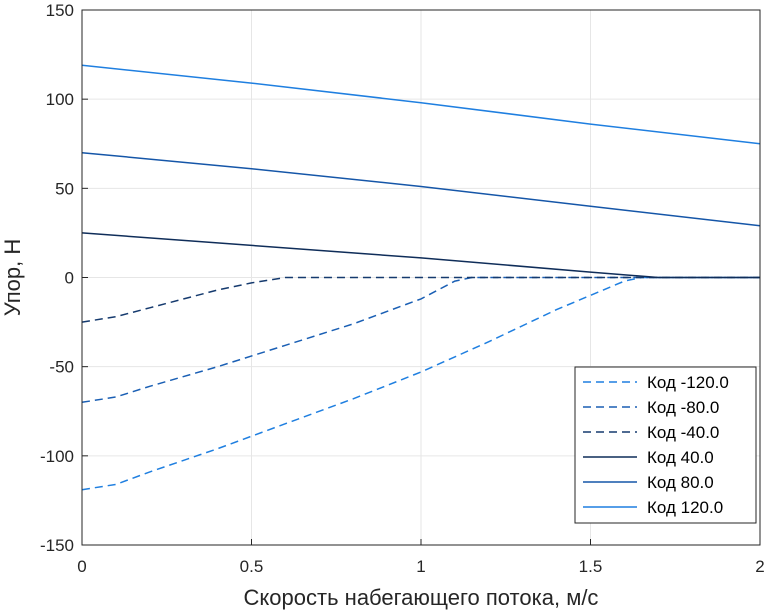 The image size is (768, 614). Describe the element at coordinates (12, 277) in the screenshot. I see `y-axis-label: Упор, Н` at that location.